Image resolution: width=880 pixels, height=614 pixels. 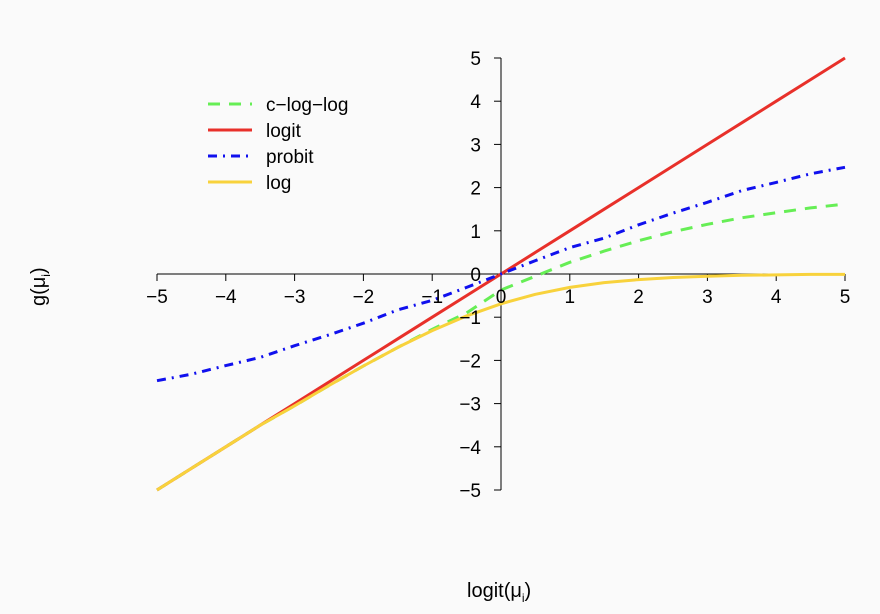 I want to click on x-tick-label: −2, so click(x=364, y=297).